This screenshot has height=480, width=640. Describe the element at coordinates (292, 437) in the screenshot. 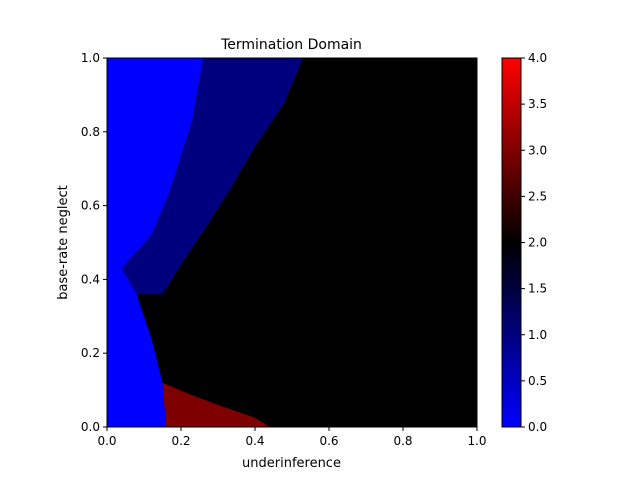

I see `x-axis: 0.0 0.2 0.4 0.6 0.8 1.0` at that location.